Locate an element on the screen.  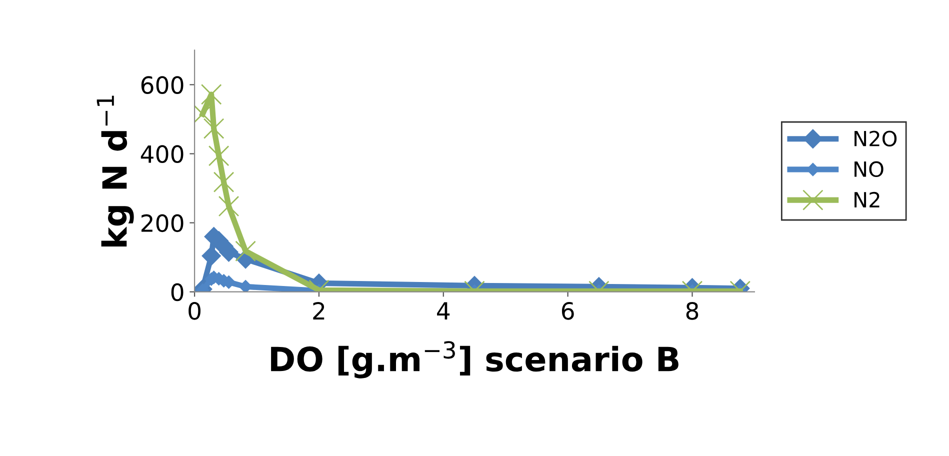
y-tick-label: 400 is located at coordinates (162, 154).